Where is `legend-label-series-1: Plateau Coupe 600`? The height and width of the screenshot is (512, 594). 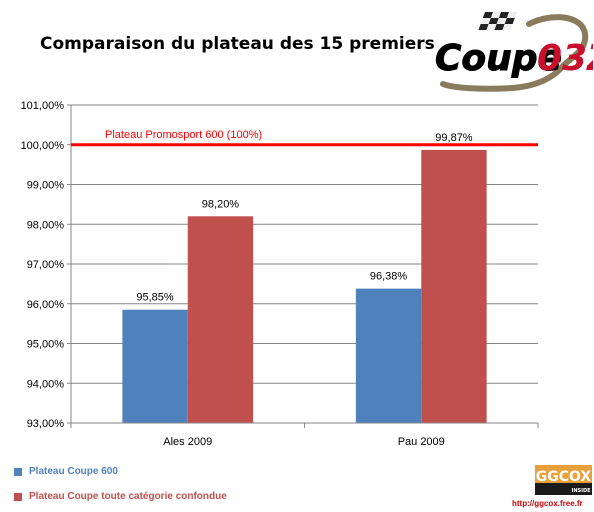
legend-label-series-1: Plateau Coupe 600 is located at coordinates (73, 471).